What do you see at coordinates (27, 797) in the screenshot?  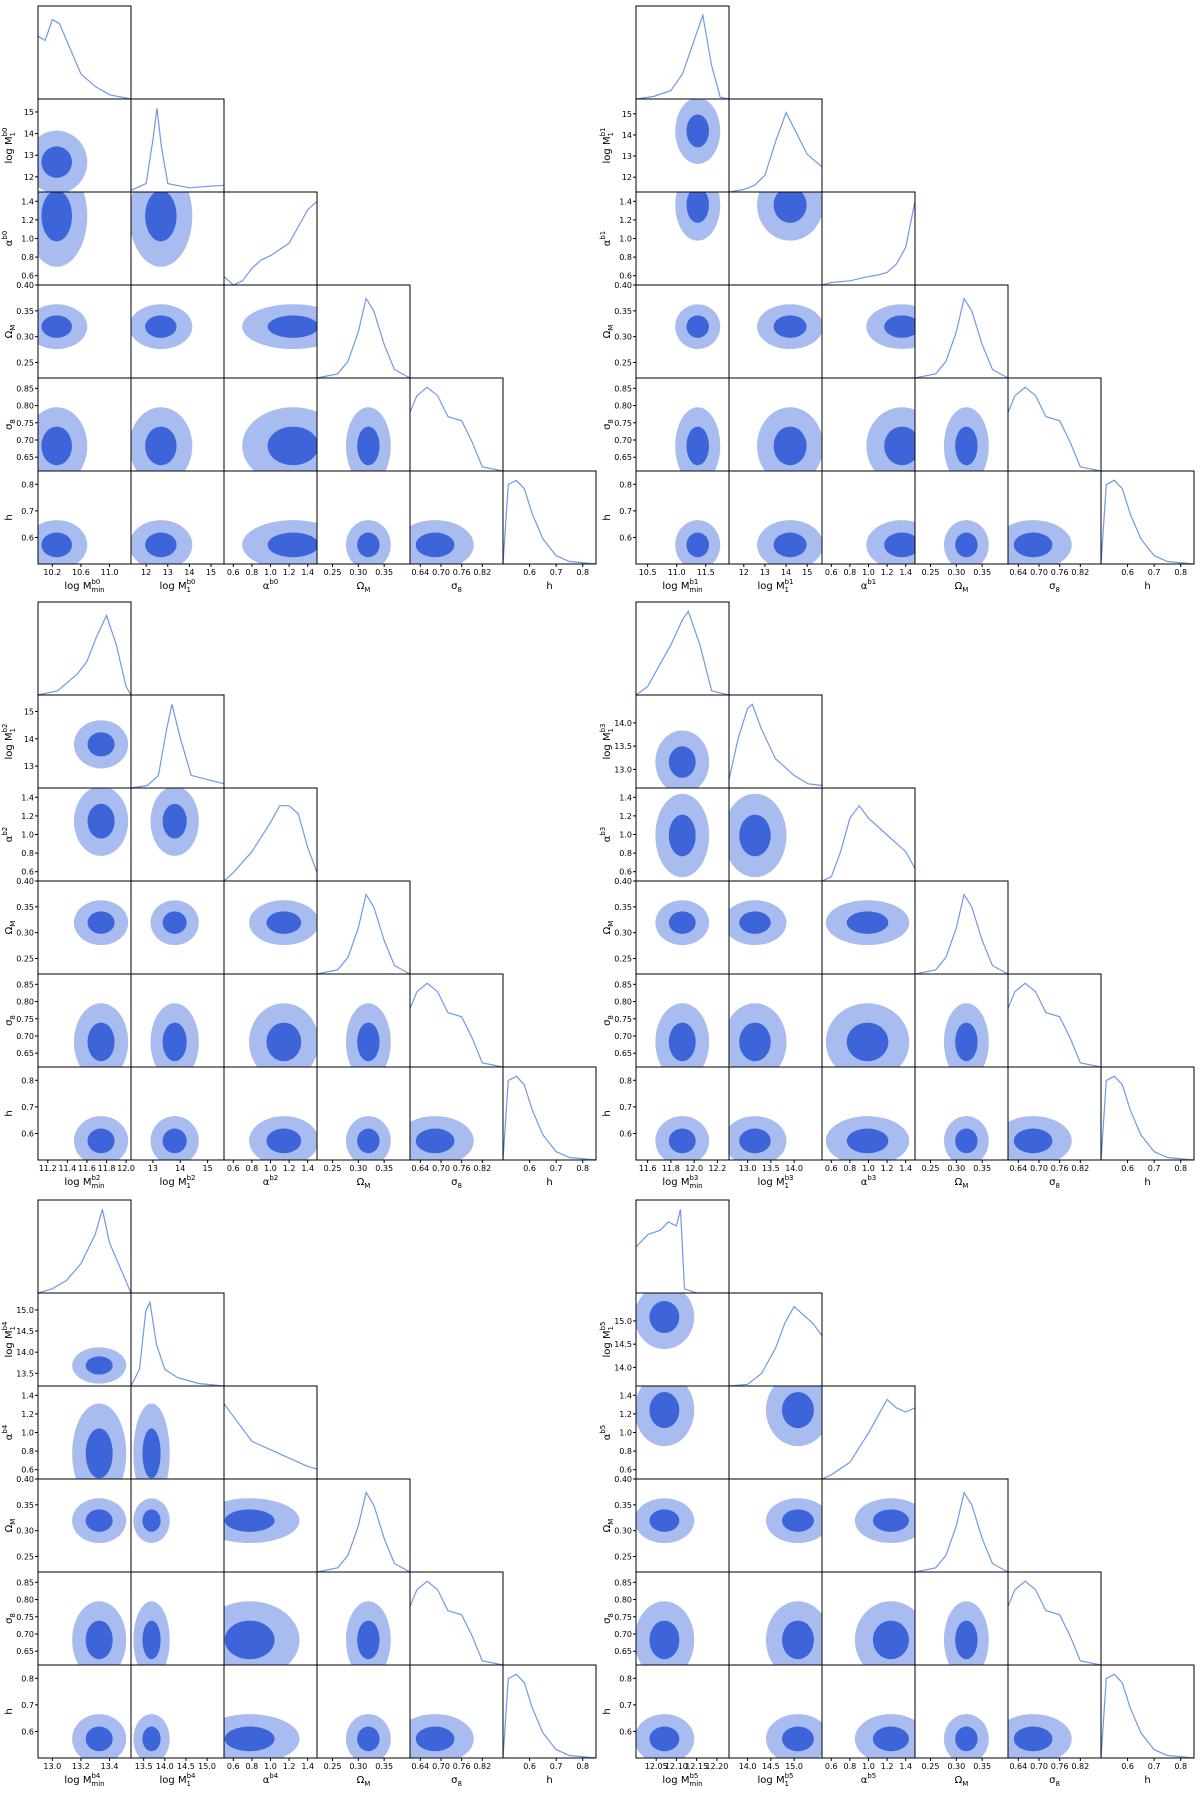 I see `y-tick-label: 1.4` at bounding box center [27, 797].